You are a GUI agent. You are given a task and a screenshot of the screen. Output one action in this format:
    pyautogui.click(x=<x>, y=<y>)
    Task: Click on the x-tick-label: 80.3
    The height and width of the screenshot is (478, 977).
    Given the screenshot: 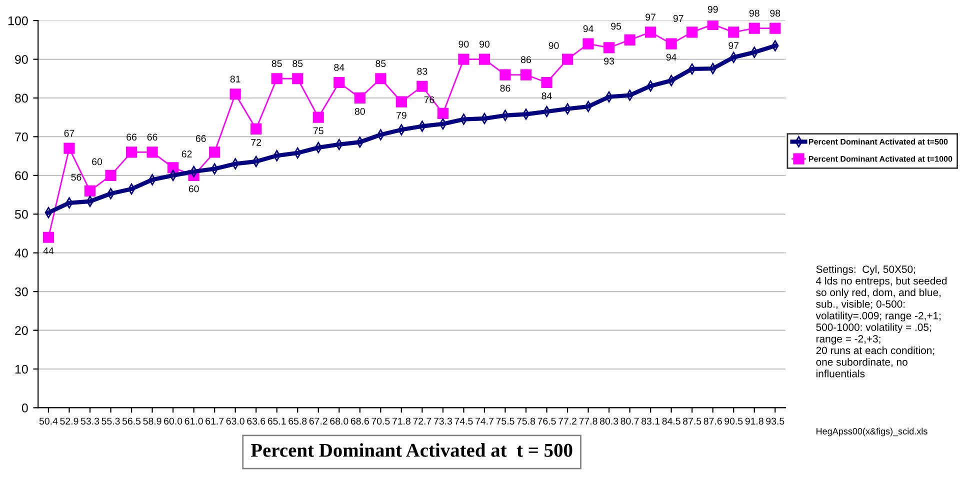 What is the action you would take?
    pyautogui.click(x=609, y=421)
    